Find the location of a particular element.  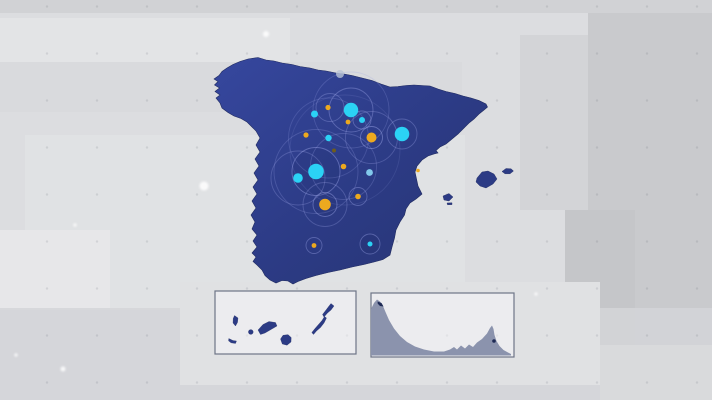

la-palma-island is located at coordinates (235, 321).